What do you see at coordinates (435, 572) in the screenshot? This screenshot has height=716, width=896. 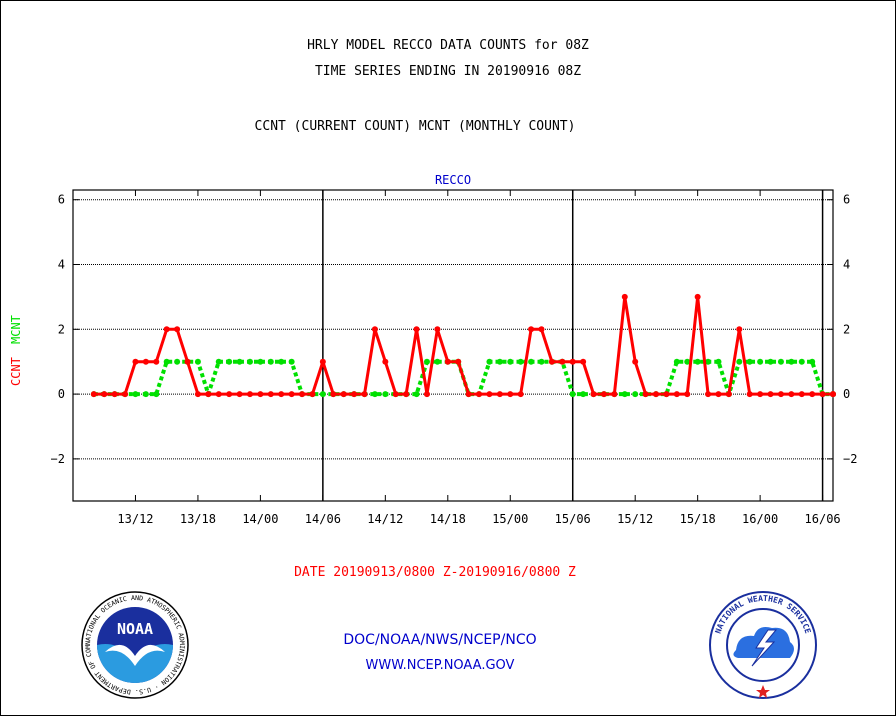 I see `date-range-label: DATE 20190913/0800 Z-20190916/0800 Z` at bounding box center [435, 572].